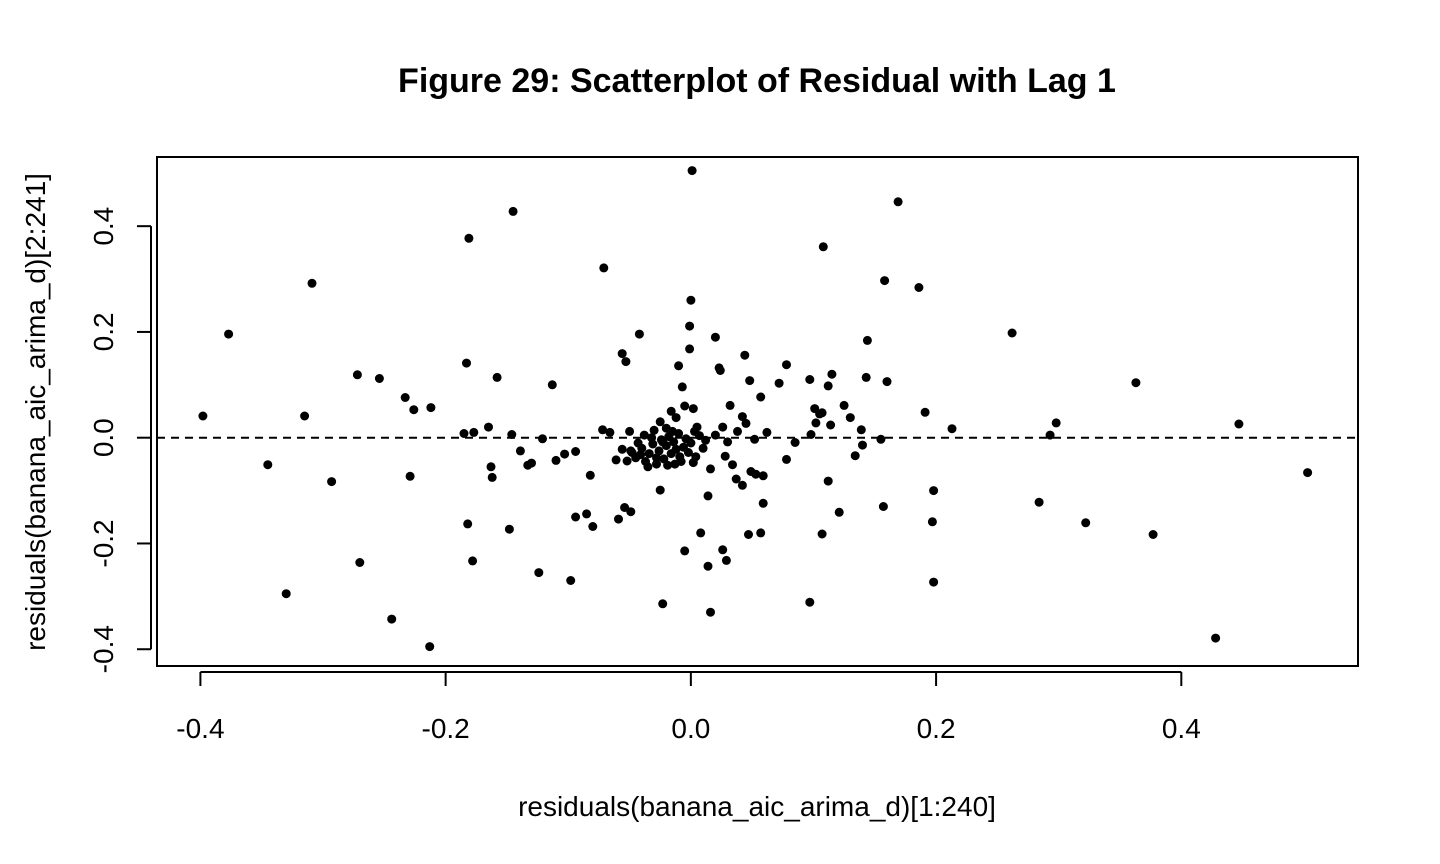 The height and width of the screenshot is (864, 1440). I want to click on y-tick-label-1: -0.2, so click(103, 543).